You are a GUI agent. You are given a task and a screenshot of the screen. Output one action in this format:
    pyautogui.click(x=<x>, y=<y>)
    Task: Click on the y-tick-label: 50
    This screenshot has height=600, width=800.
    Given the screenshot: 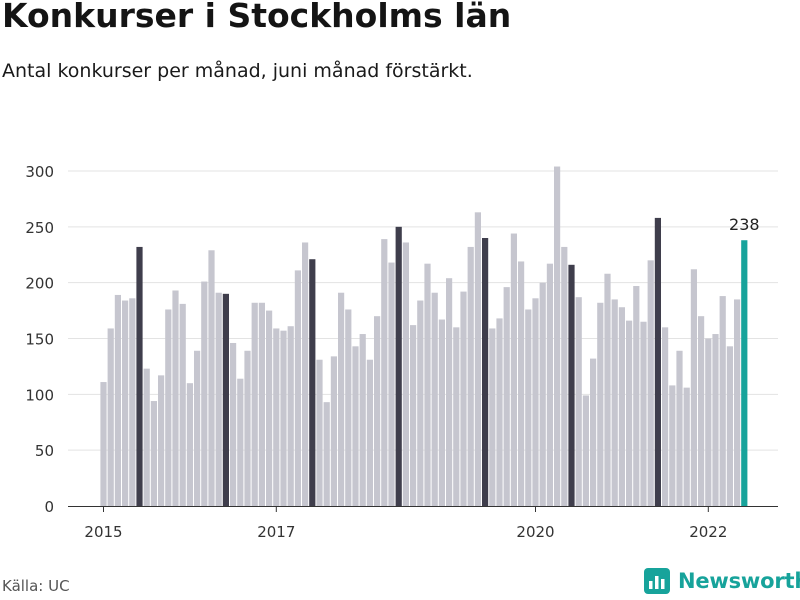 What is the action you would take?
    pyautogui.click(x=44, y=451)
    